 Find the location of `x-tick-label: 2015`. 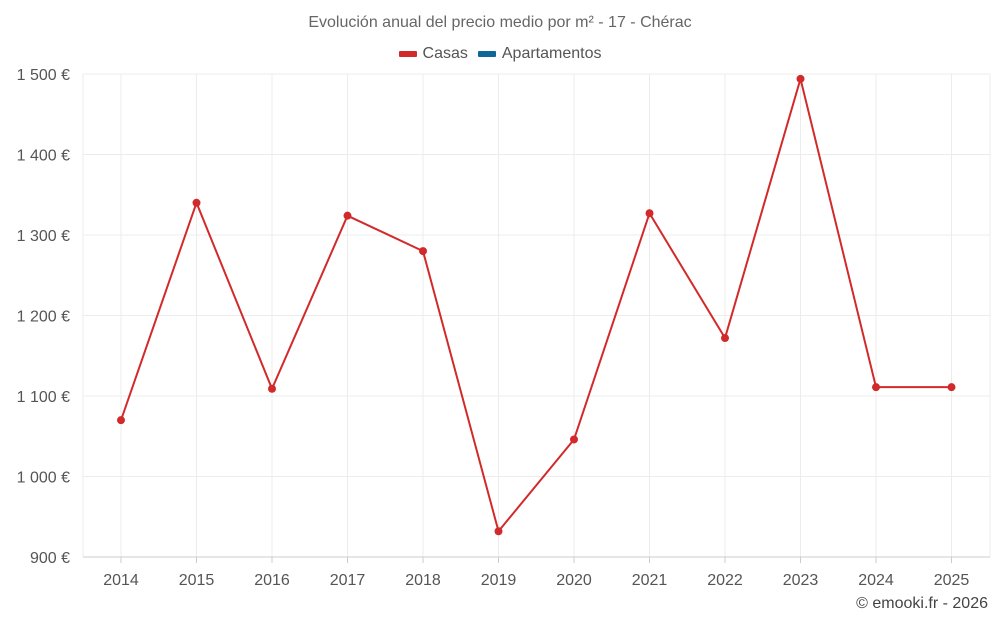

x-tick-label: 2015 is located at coordinates (197, 580).